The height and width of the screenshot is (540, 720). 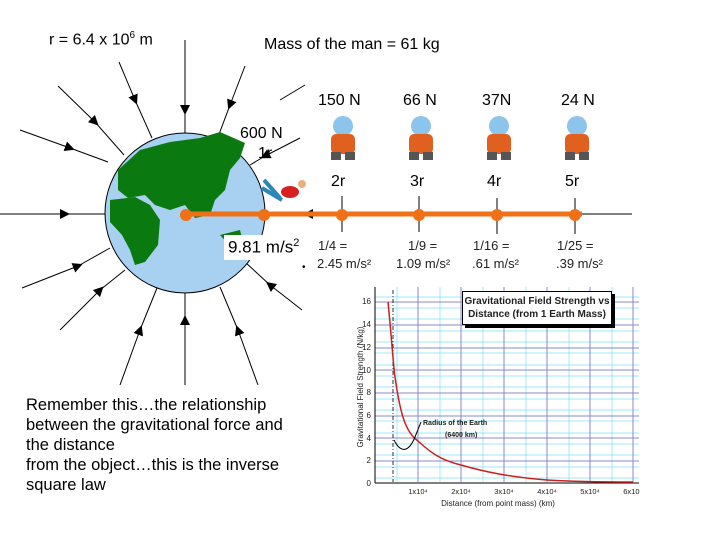 I want to click on distance-5r: 5r, so click(x=572, y=181).